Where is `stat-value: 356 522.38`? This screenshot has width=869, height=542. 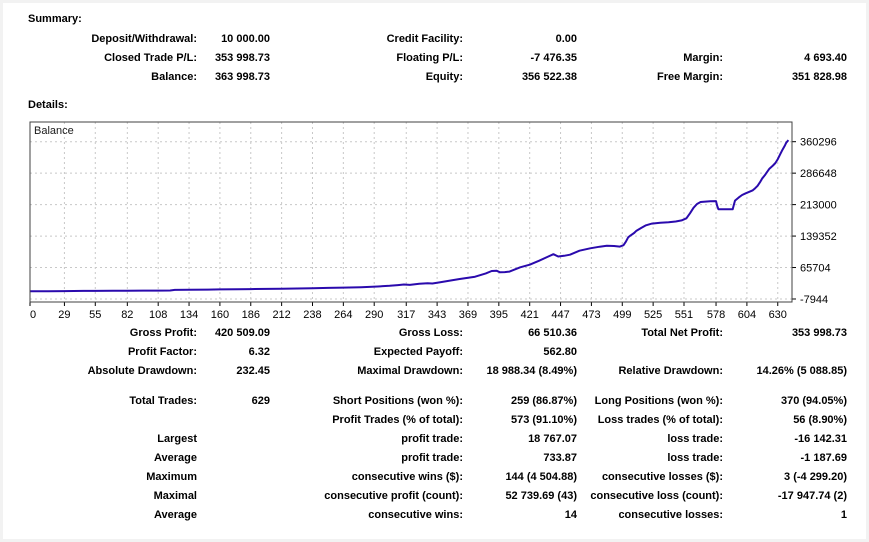
stat-value: 356 522.38 is located at coordinates (549, 77).